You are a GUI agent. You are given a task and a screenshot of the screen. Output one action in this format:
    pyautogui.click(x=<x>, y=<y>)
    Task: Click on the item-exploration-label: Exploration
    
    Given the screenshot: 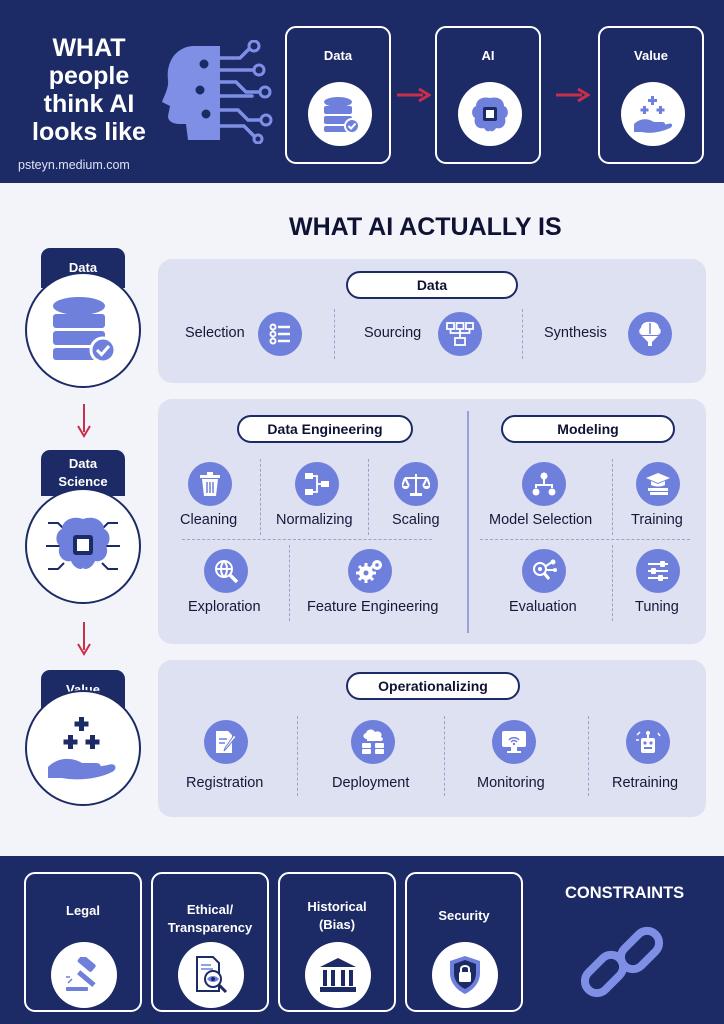 What is the action you would take?
    pyautogui.click(x=224, y=607)
    